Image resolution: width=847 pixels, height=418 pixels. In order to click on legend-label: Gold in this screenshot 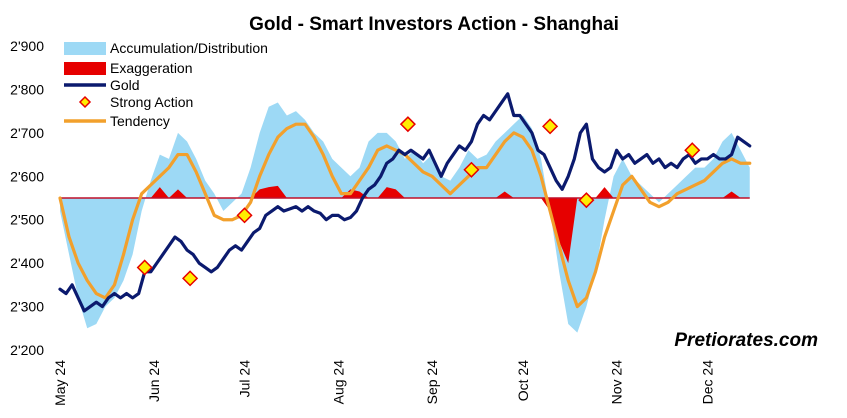, I will do `click(125, 85)`.